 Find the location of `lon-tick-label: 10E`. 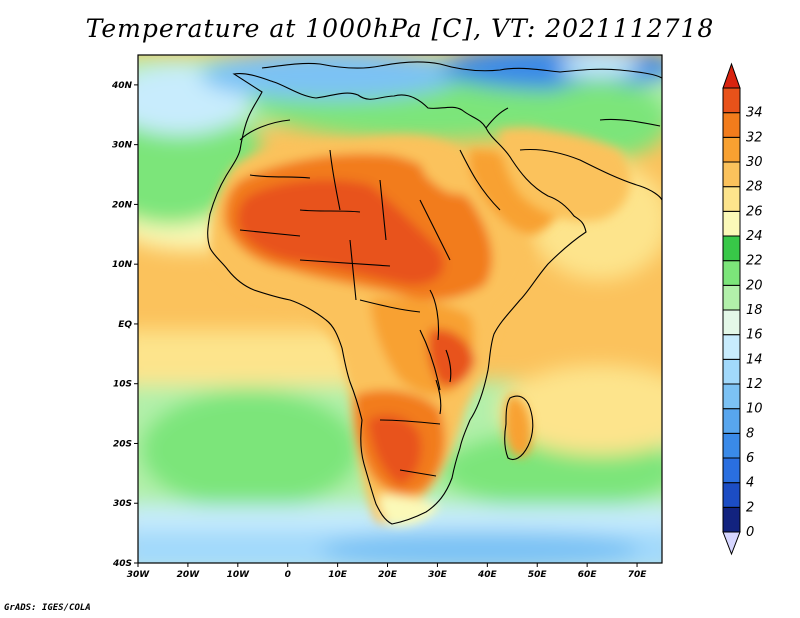

lon-tick-label: 10E is located at coordinates (338, 575).